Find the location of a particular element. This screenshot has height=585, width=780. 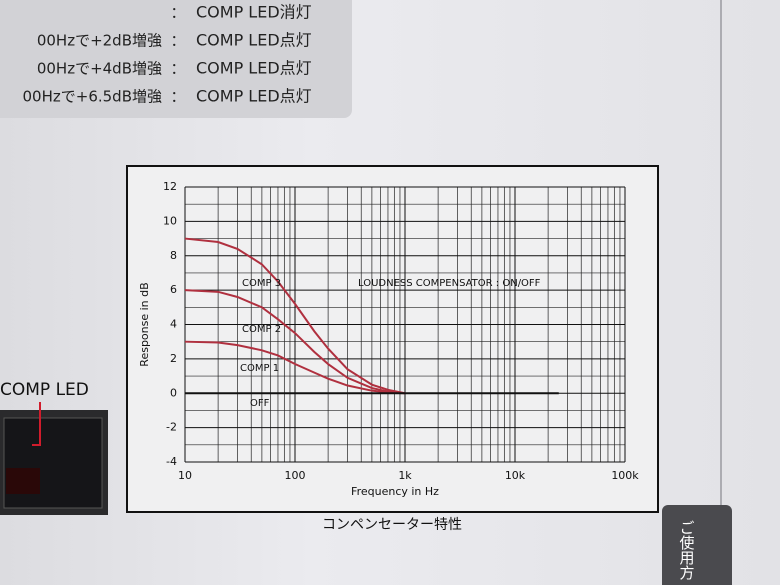

note-led: COMP LED消灯 is located at coordinates (254, 12).